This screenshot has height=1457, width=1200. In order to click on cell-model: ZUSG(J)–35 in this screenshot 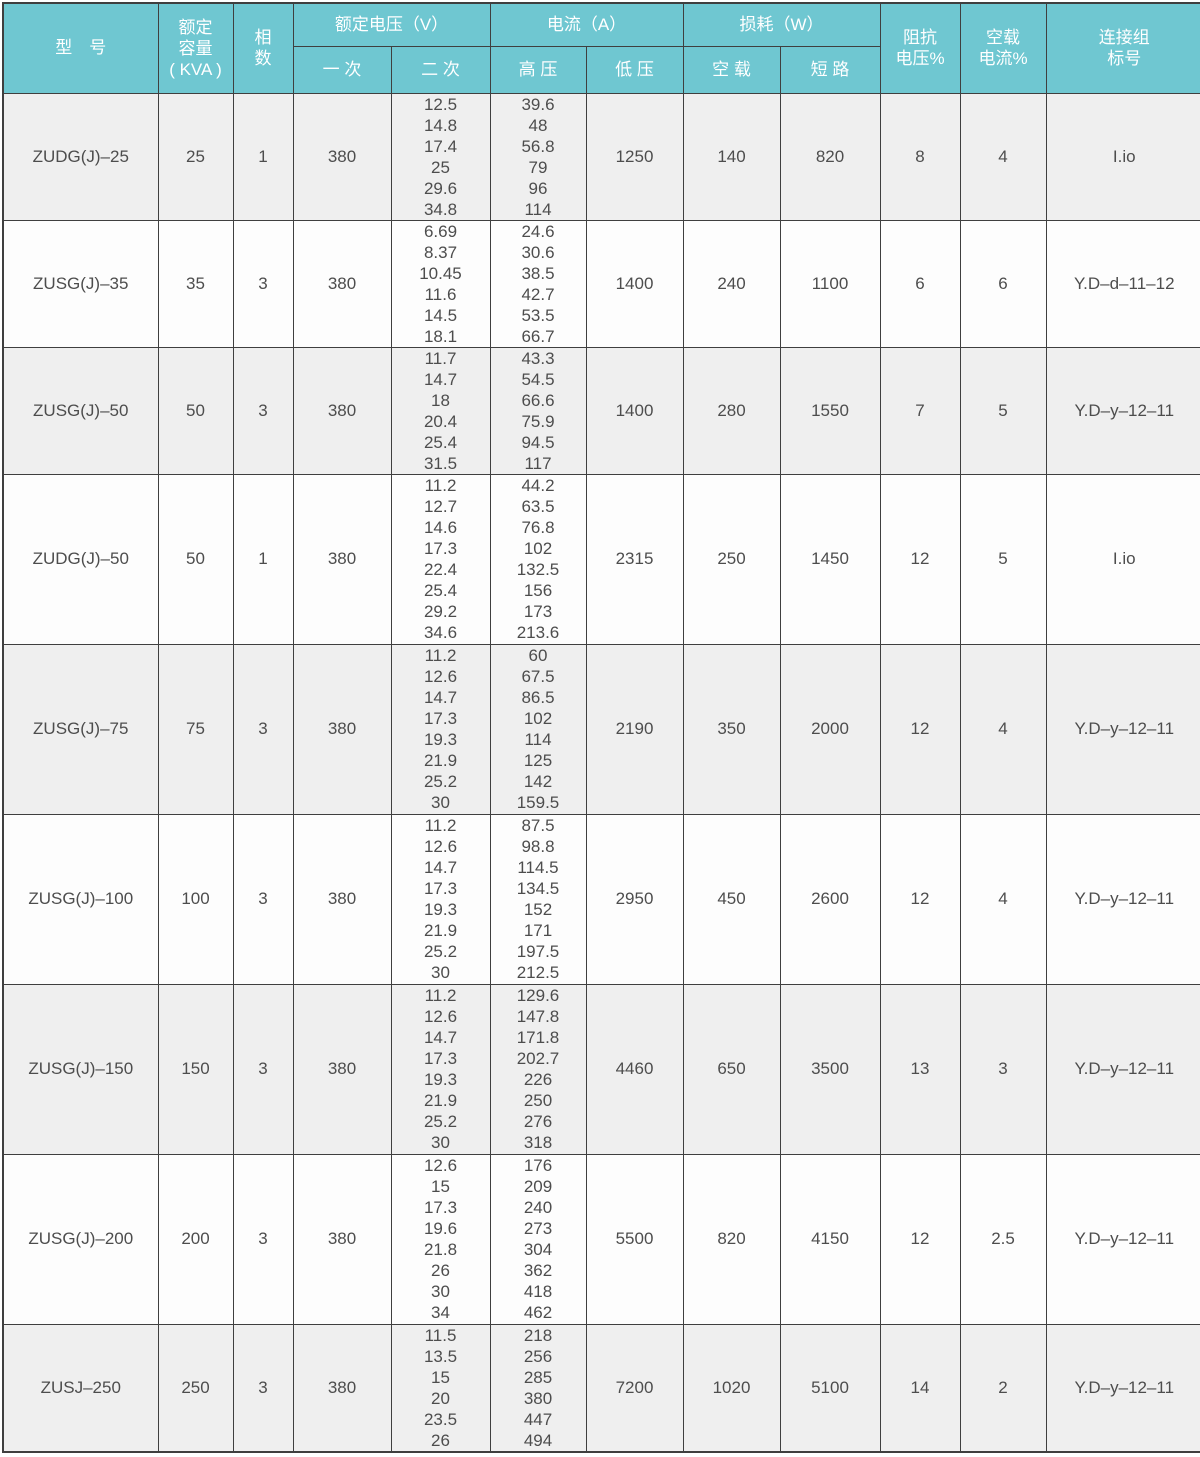, I will do `click(80, 283)`.